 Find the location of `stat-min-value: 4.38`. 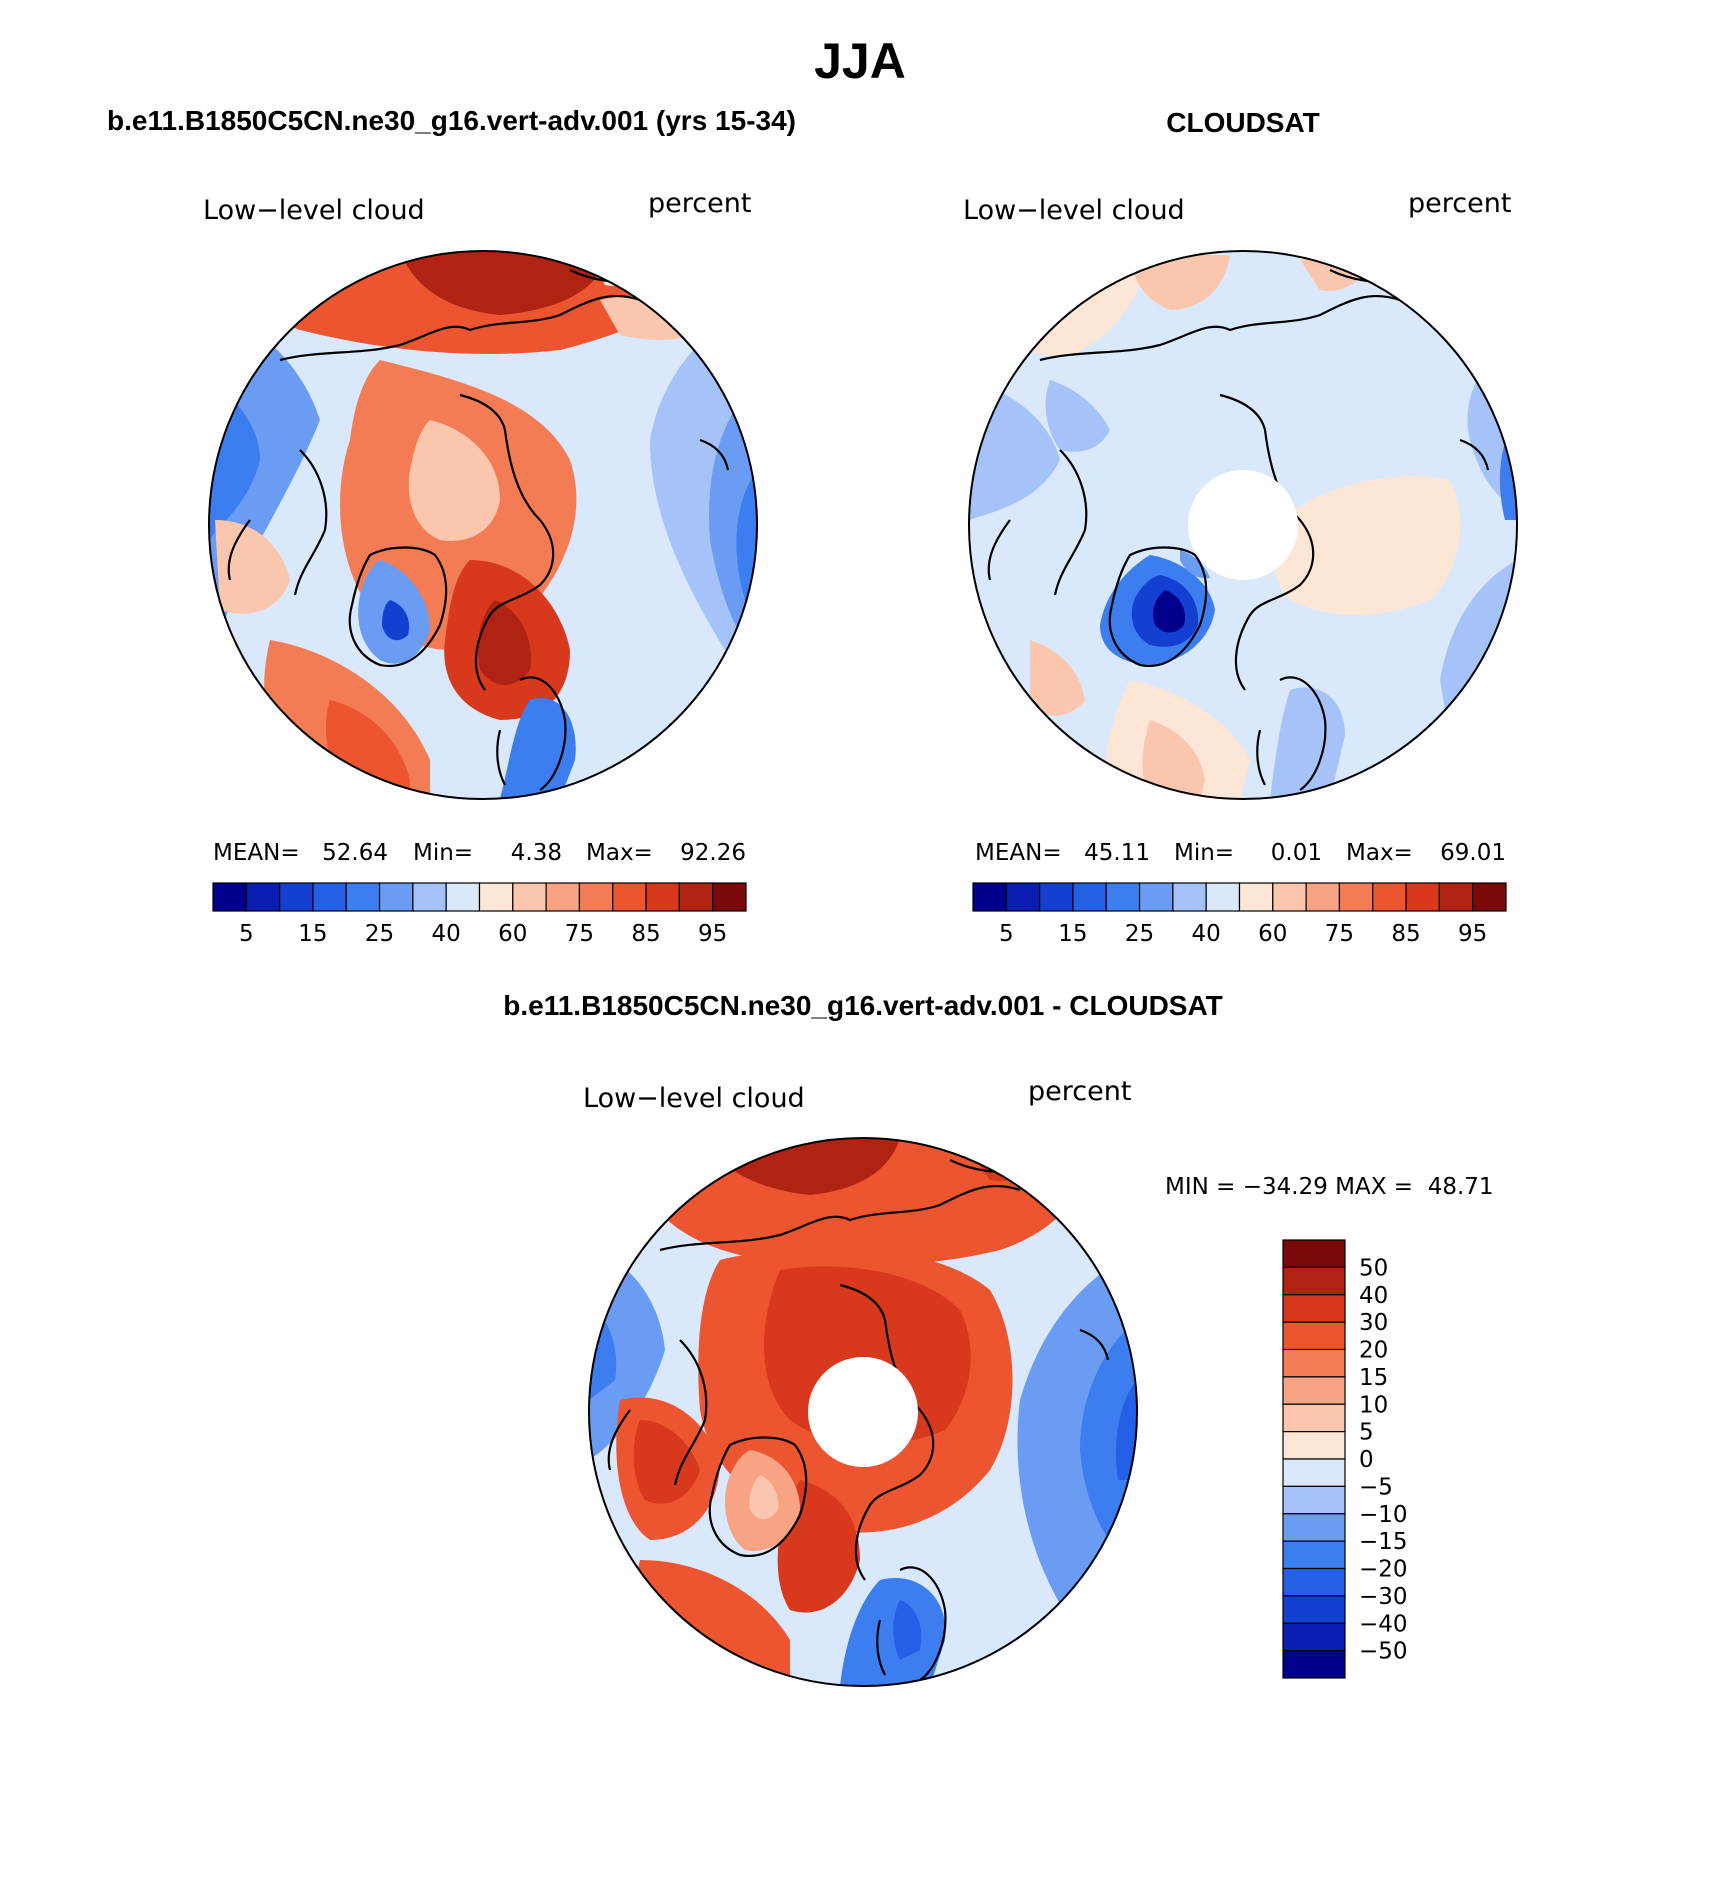

stat-min-value: 4.38 is located at coordinates (536, 853).